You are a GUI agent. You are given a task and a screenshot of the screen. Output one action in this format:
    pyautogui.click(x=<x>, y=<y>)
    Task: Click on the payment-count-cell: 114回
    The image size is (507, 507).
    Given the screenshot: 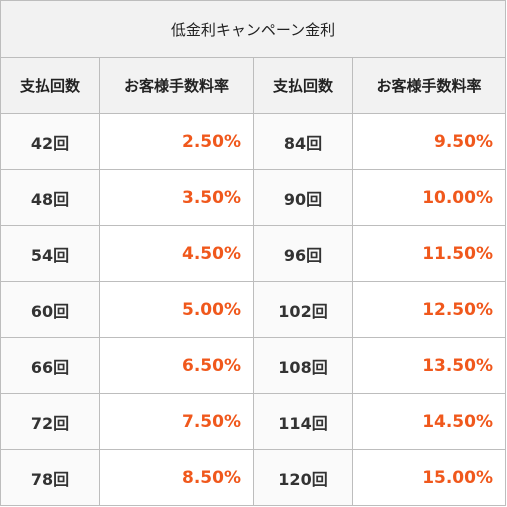 What is the action you would take?
    pyautogui.click(x=303, y=421)
    